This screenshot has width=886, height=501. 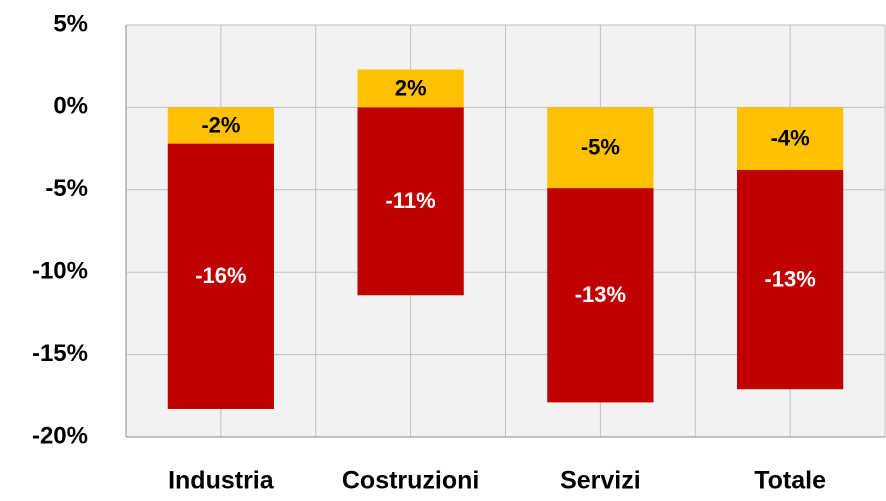 I want to click on value-label: 2%, so click(x=411, y=87).